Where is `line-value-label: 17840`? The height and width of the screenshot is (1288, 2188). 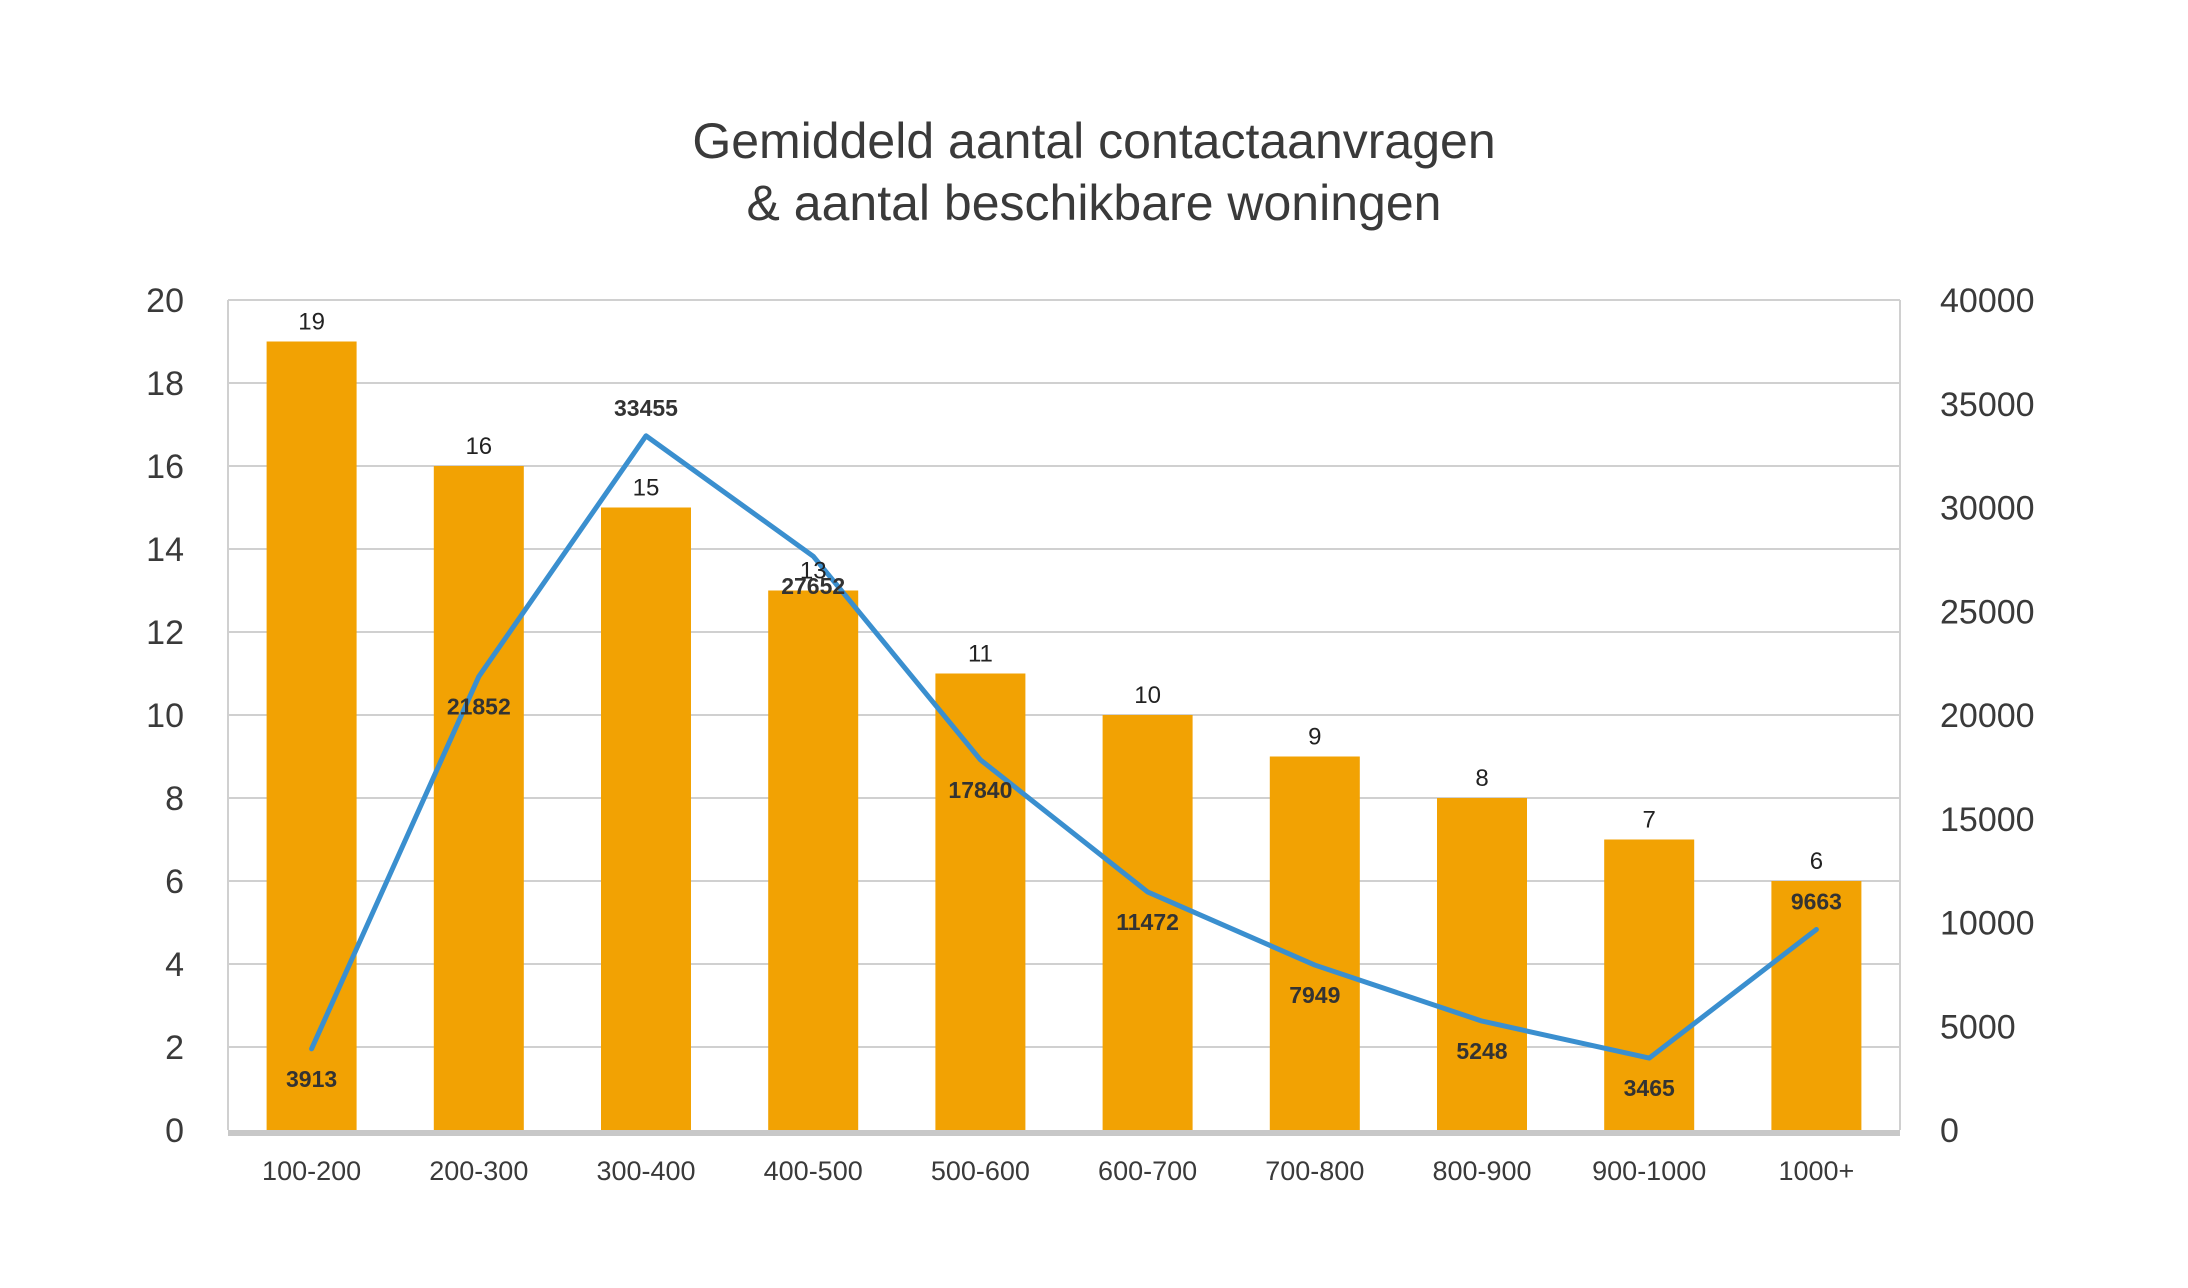 line-value-label: 17840 is located at coordinates (980, 790).